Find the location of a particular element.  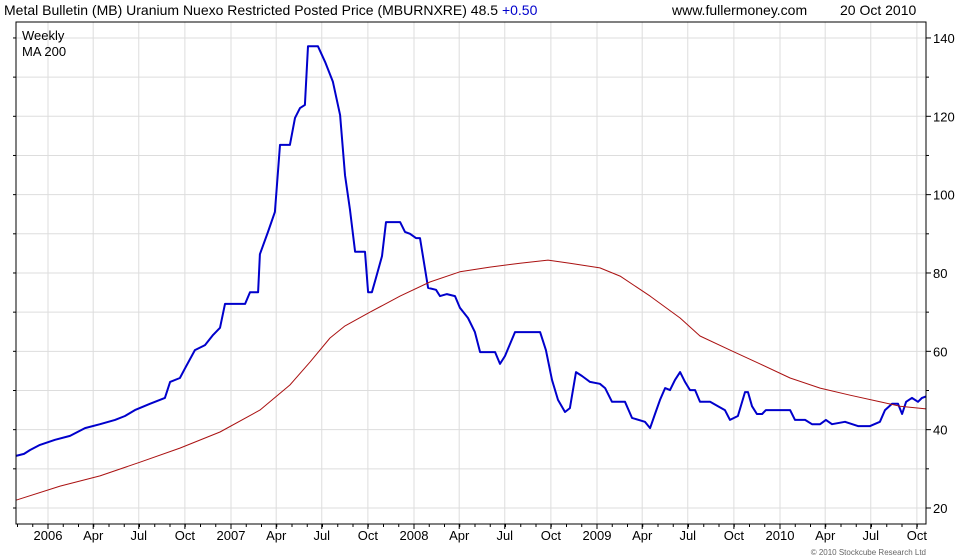

chart-date: 20 Oct 2010 is located at coordinates (878, 10).